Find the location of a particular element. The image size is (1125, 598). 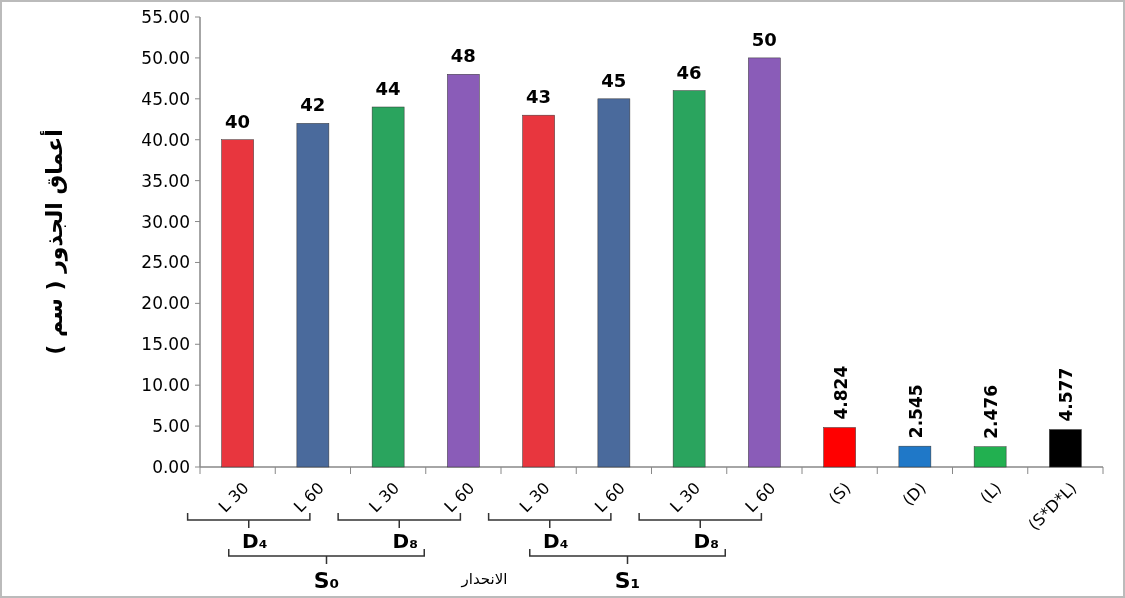

data-label: 4.577 is located at coordinates (1066, 394).